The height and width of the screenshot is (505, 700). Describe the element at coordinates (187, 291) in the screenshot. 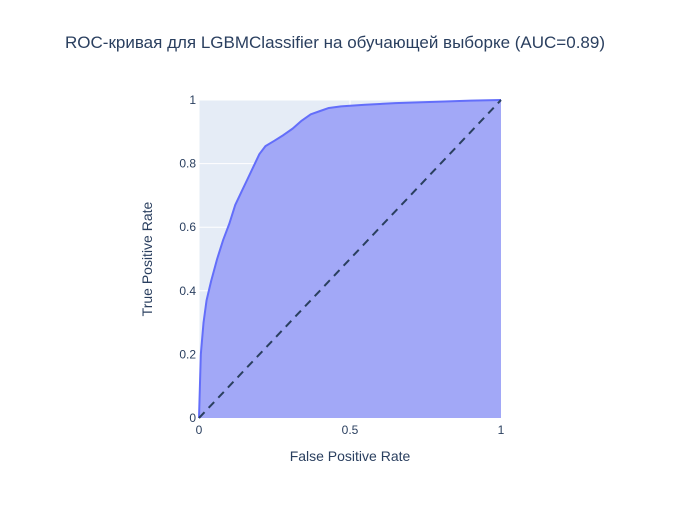

I see `y-tick-label: 0.4` at that location.